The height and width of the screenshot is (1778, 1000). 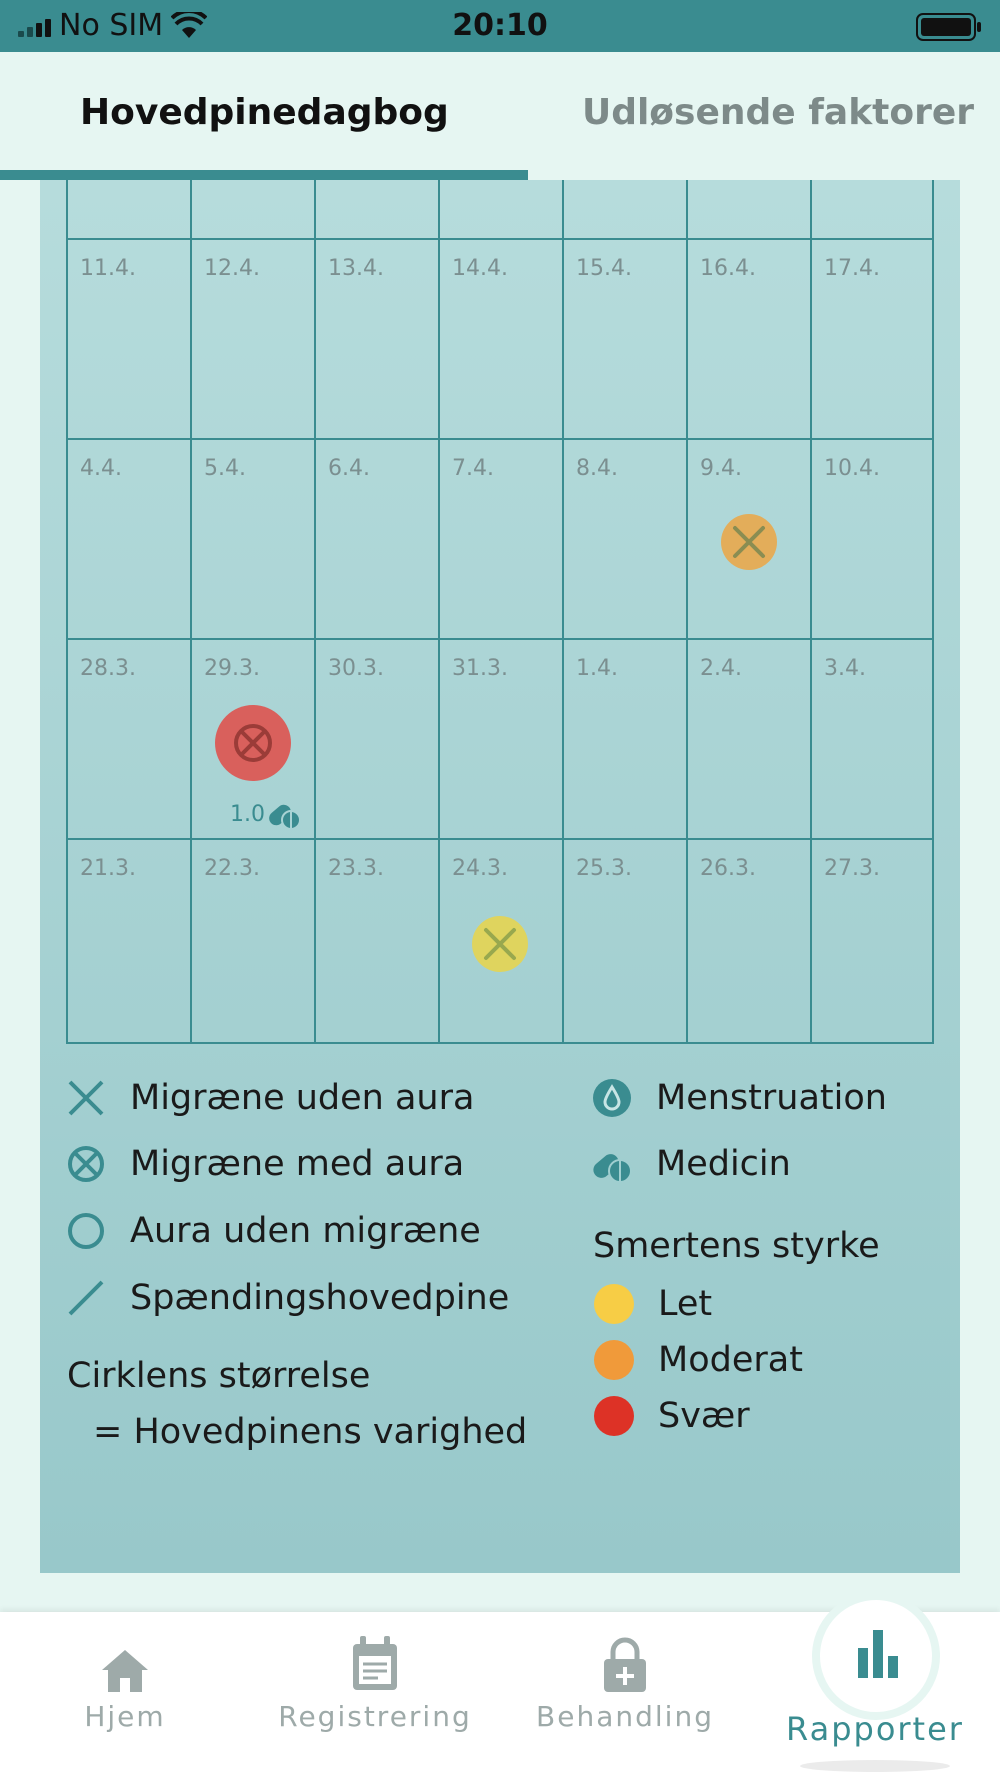 I want to click on legend-migraine-without-aura: Migræne uden aura, so click(x=269, y=1098).